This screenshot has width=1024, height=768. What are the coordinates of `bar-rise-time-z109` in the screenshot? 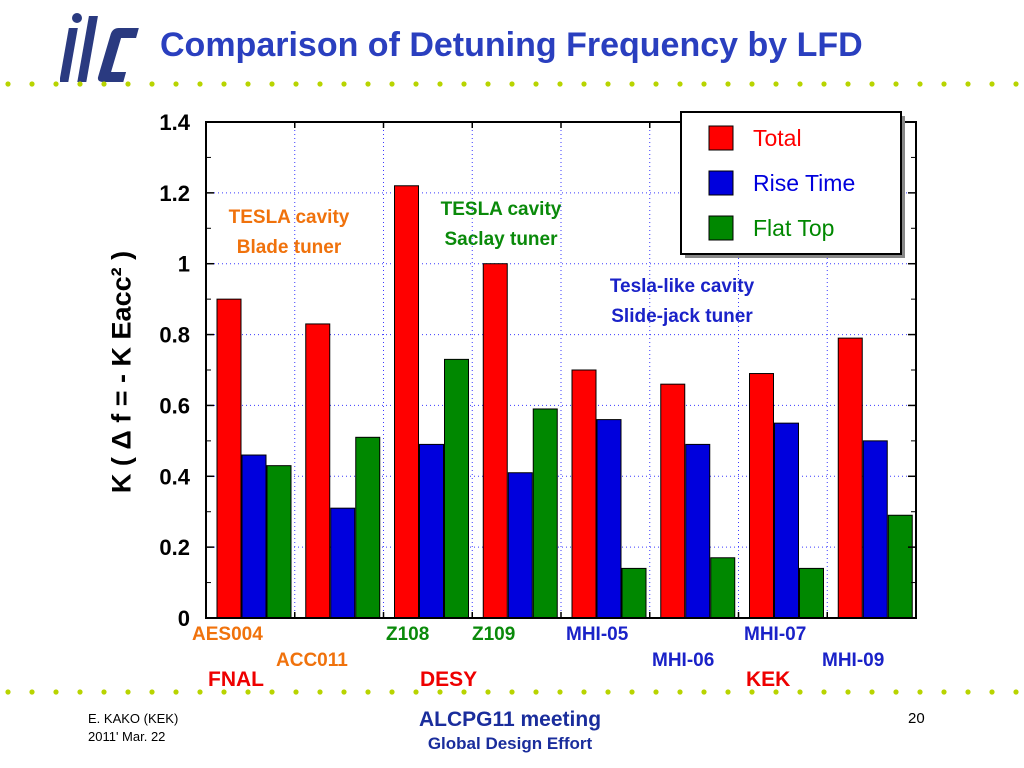 It's located at (520, 545).